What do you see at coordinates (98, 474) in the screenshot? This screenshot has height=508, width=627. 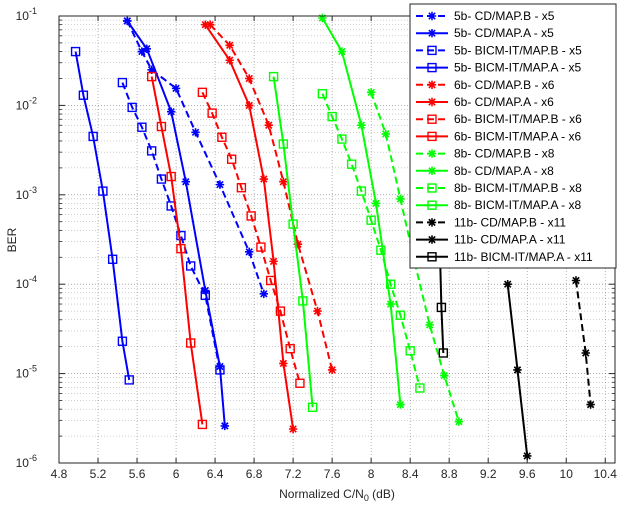 I see `x-tick-label: 5.2` at bounding box center [98, 474].